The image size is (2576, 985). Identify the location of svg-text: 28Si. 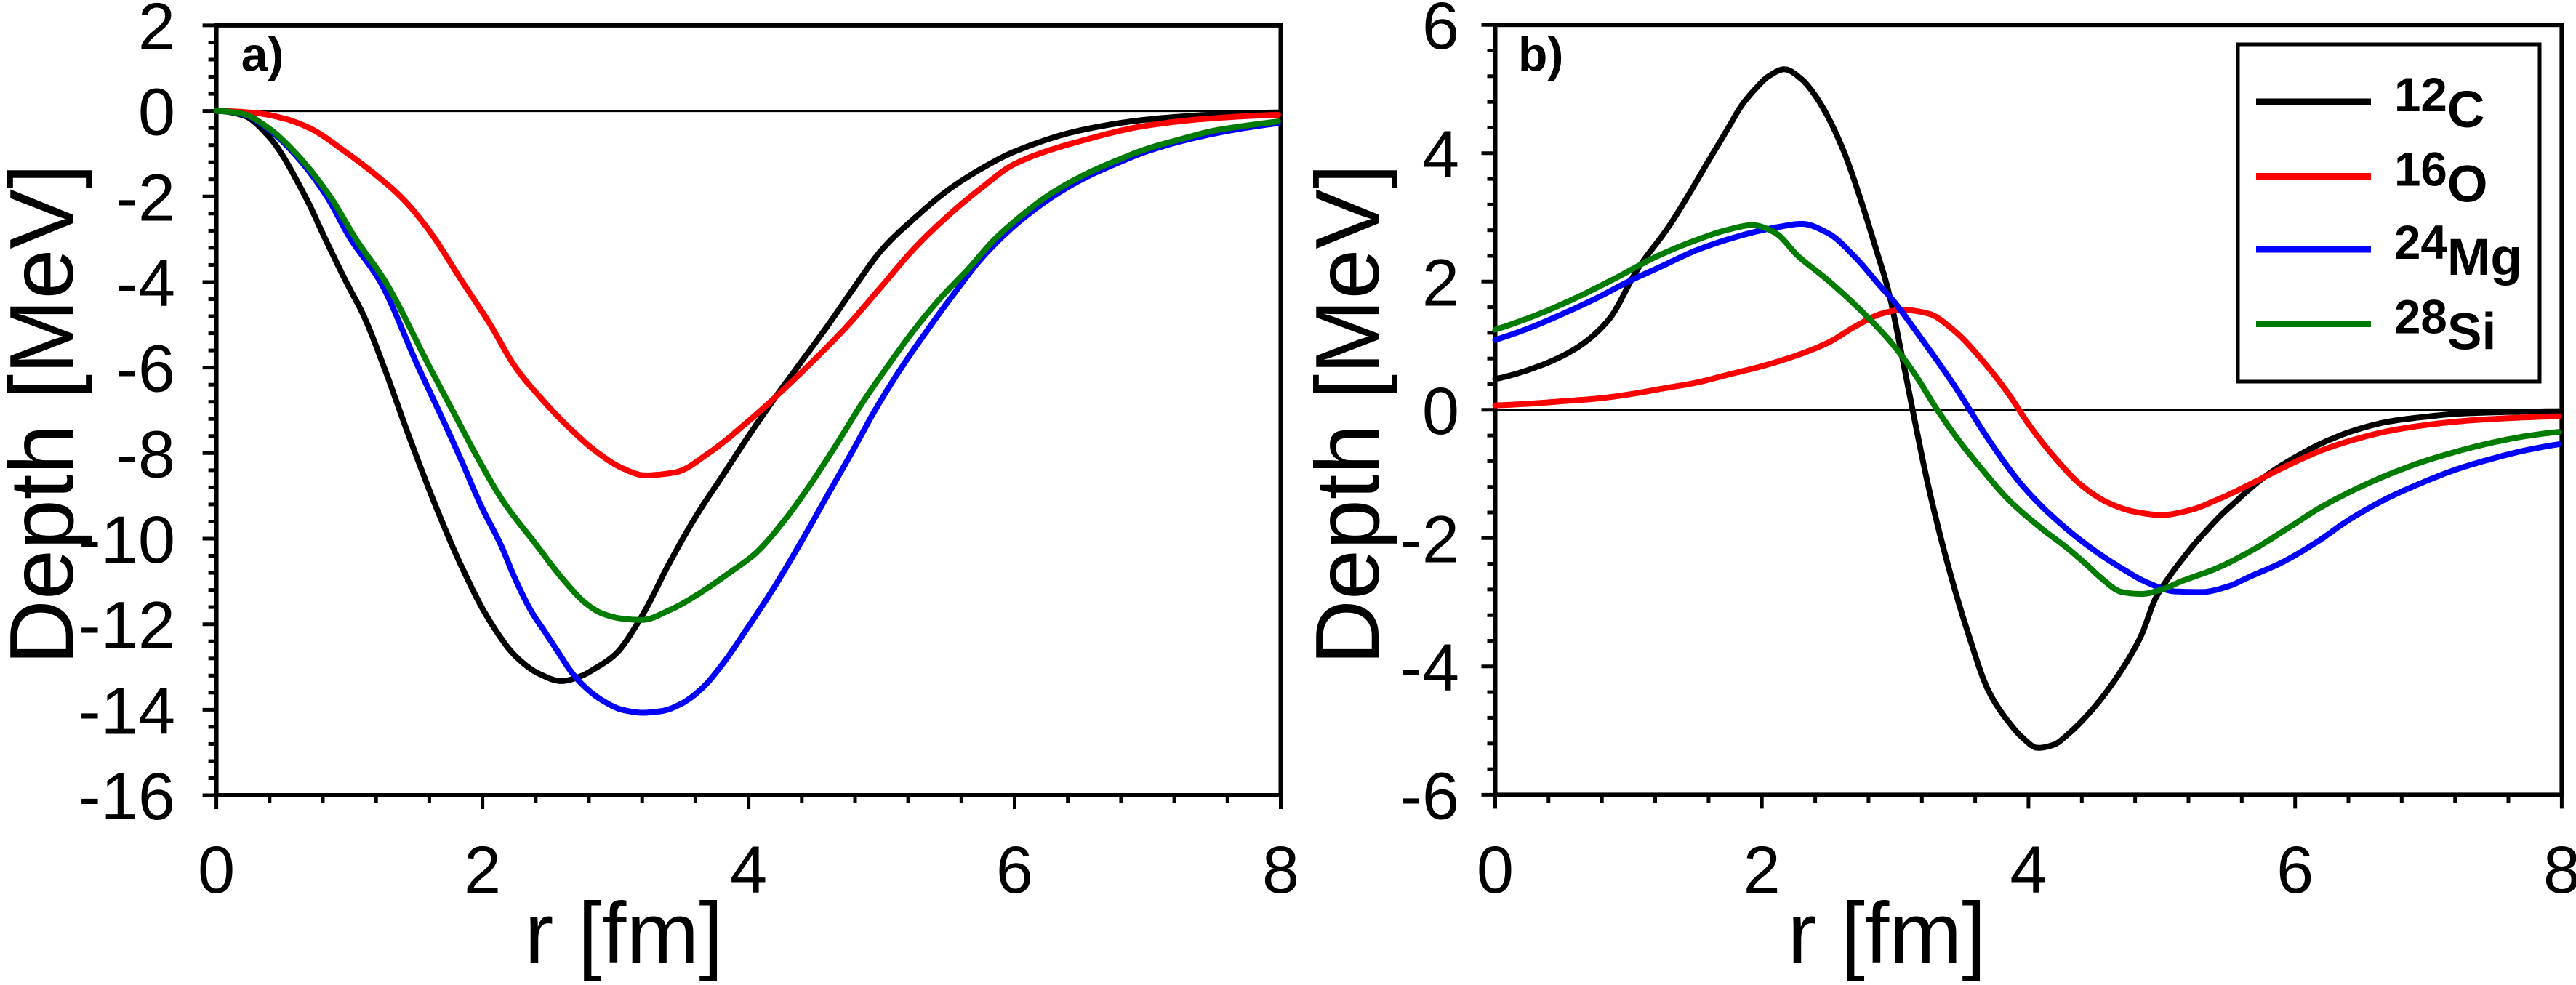
(2445, 325).